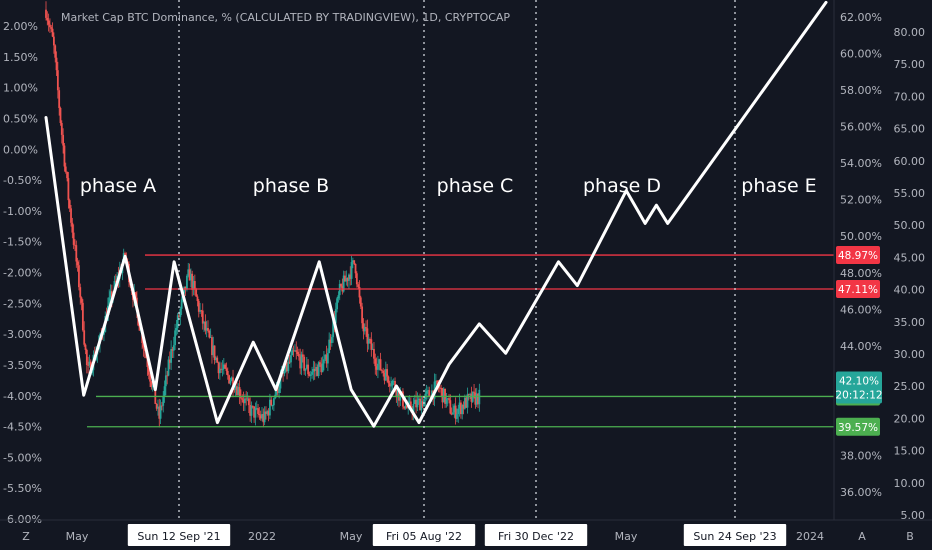 The width and height of the screenshot is (932, 550). I want to click on right-outer-tick-label: 80.00, so click(910, 32).